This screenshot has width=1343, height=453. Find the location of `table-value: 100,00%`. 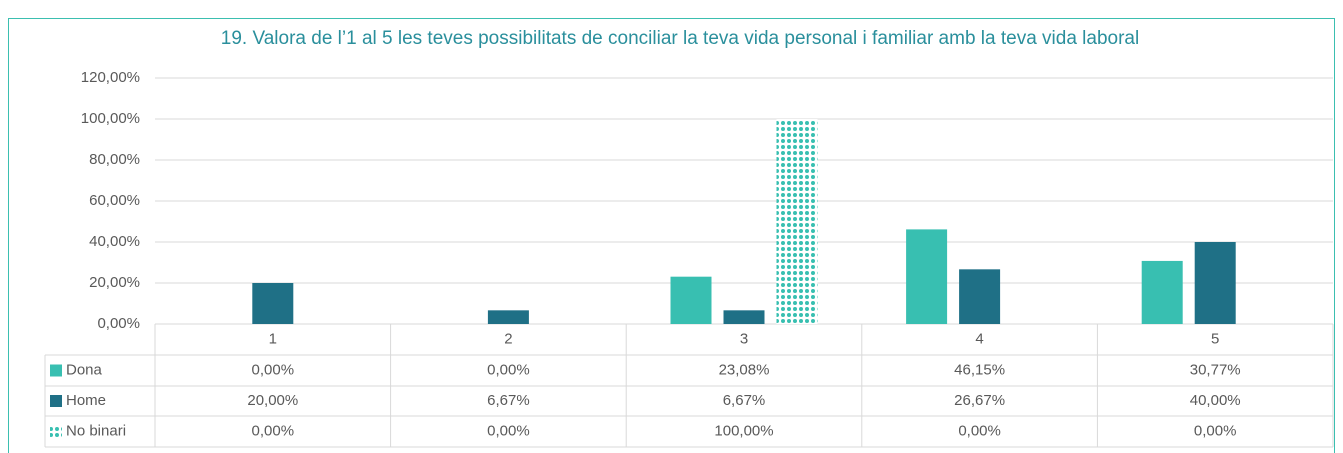

table-value: 100,00% is located at coordinates (743, 430).